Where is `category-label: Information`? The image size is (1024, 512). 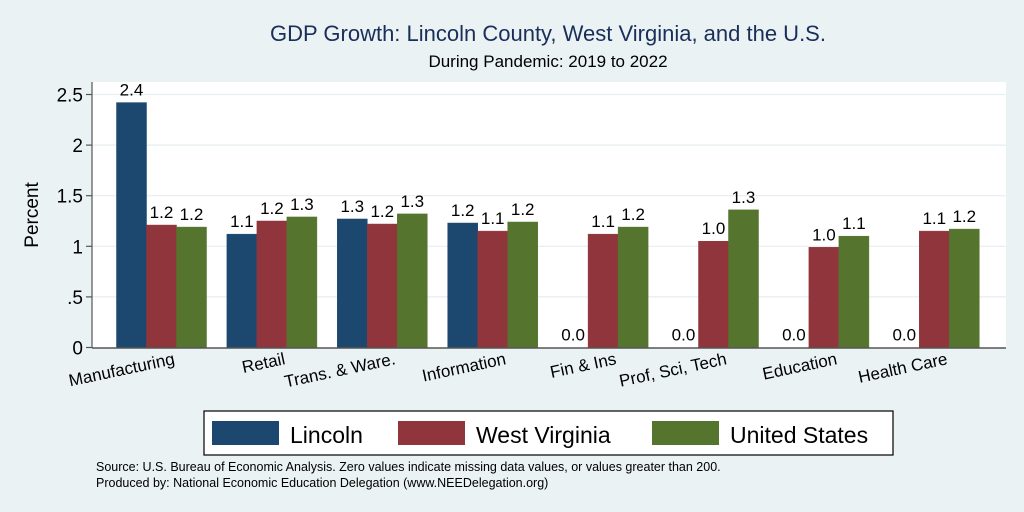 category-label: Information is located at coordinates (463, 367).